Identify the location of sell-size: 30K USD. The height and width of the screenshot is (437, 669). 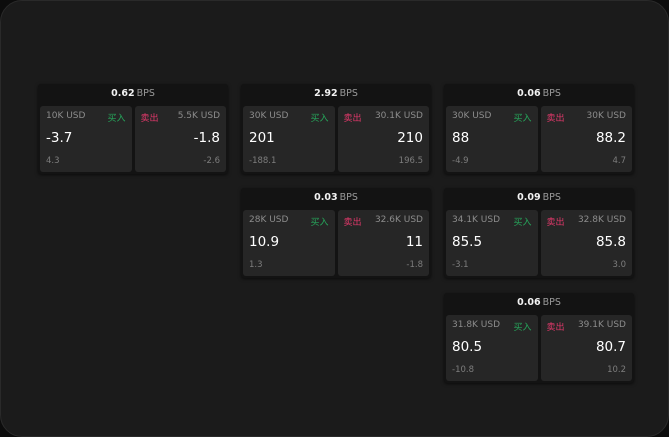
(606, 116).